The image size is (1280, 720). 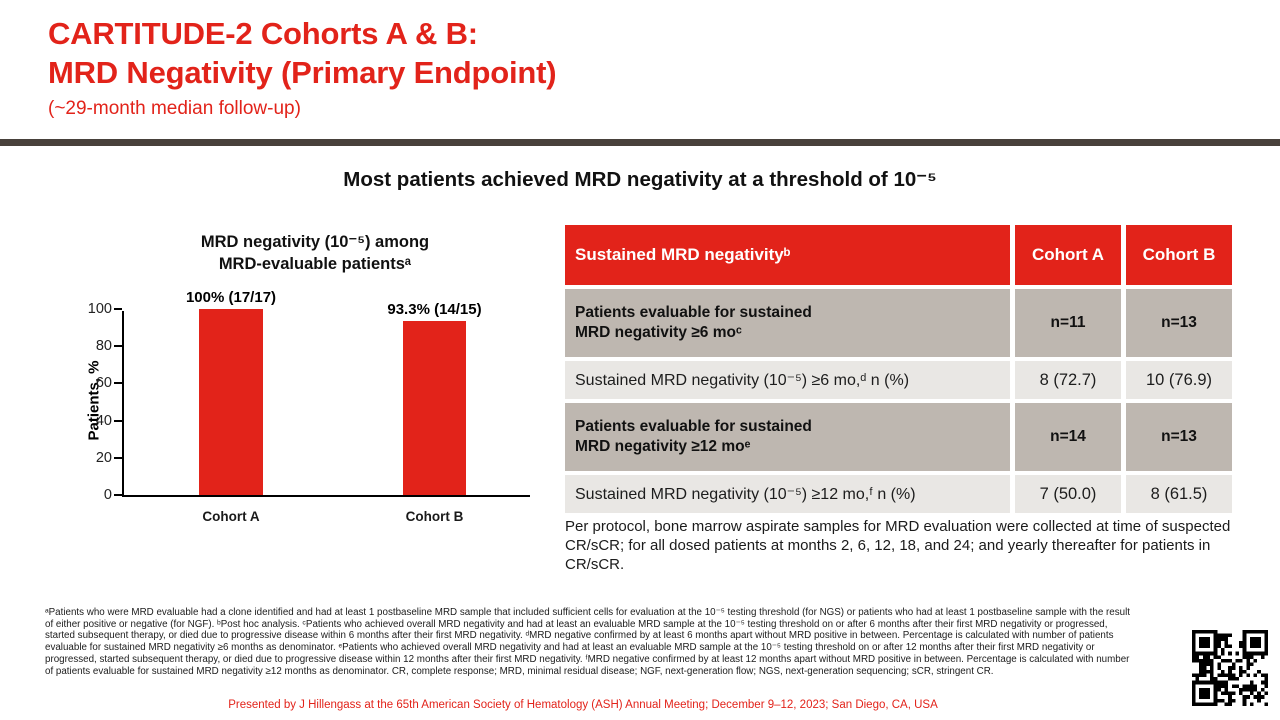 I want to click on table-cell: 8 (72.7), so click(x=1068, y=380).